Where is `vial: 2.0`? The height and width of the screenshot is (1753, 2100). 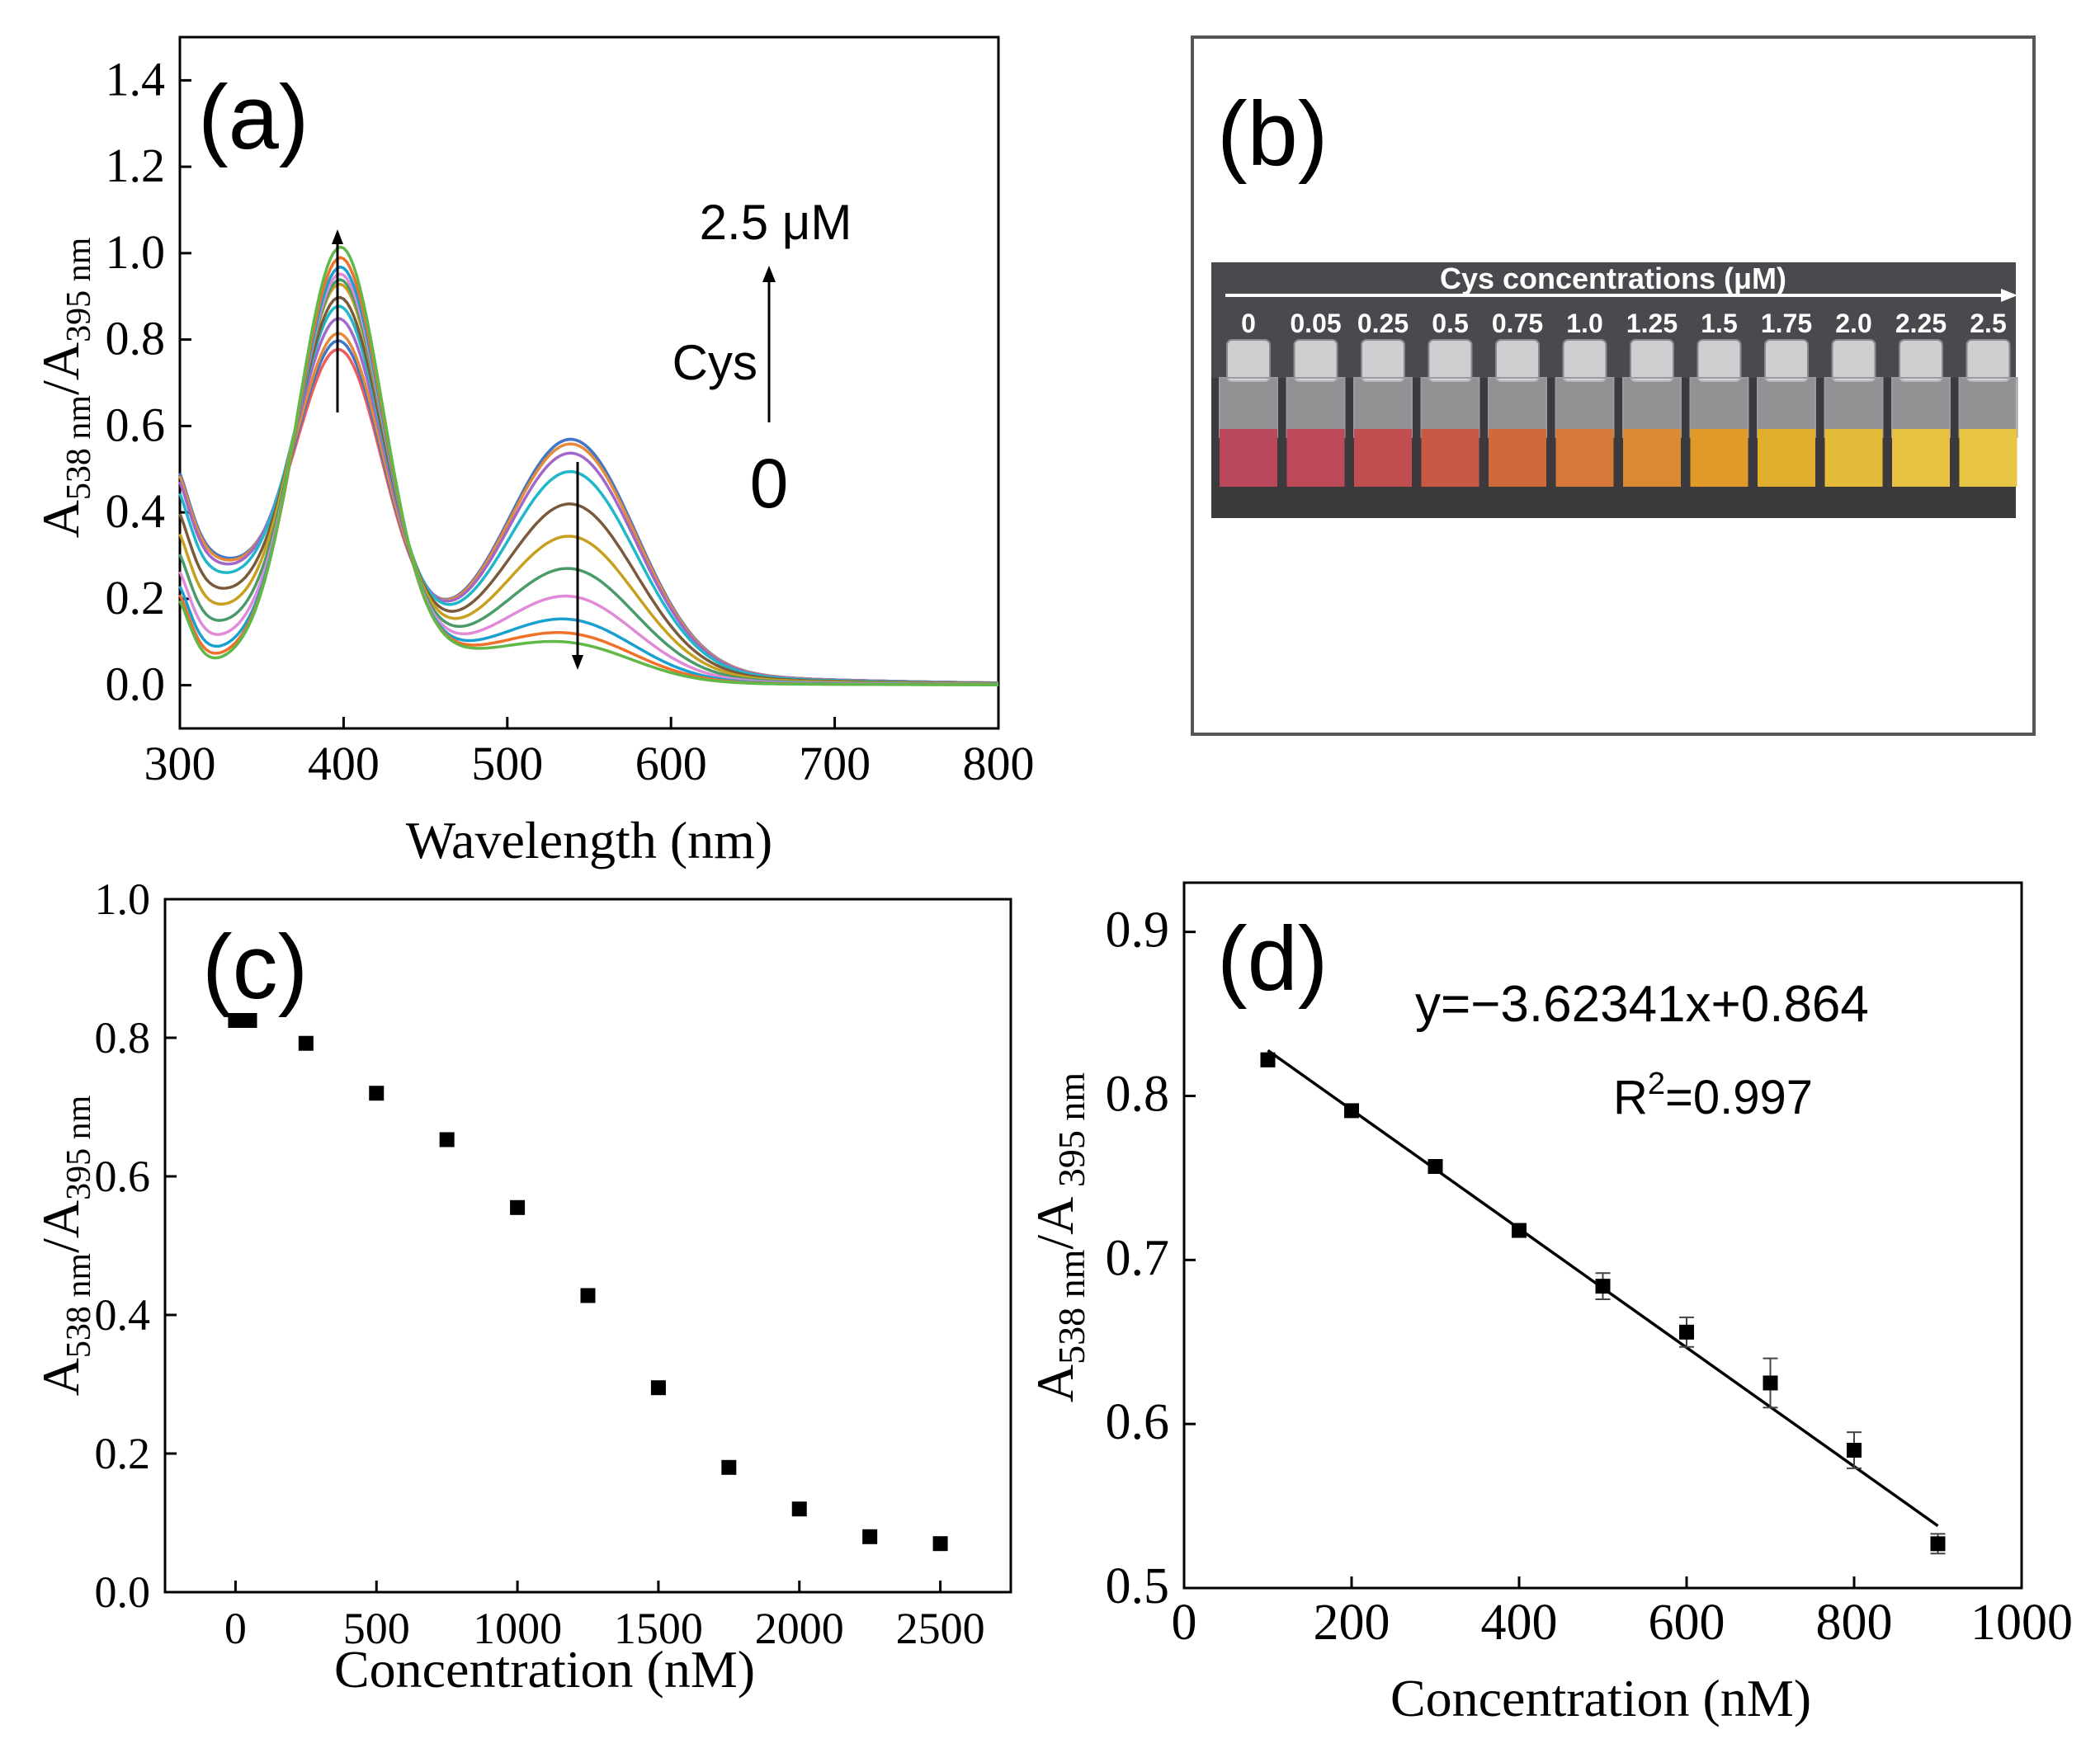
vial: 2.0 is located at coordinates (1854, 398).